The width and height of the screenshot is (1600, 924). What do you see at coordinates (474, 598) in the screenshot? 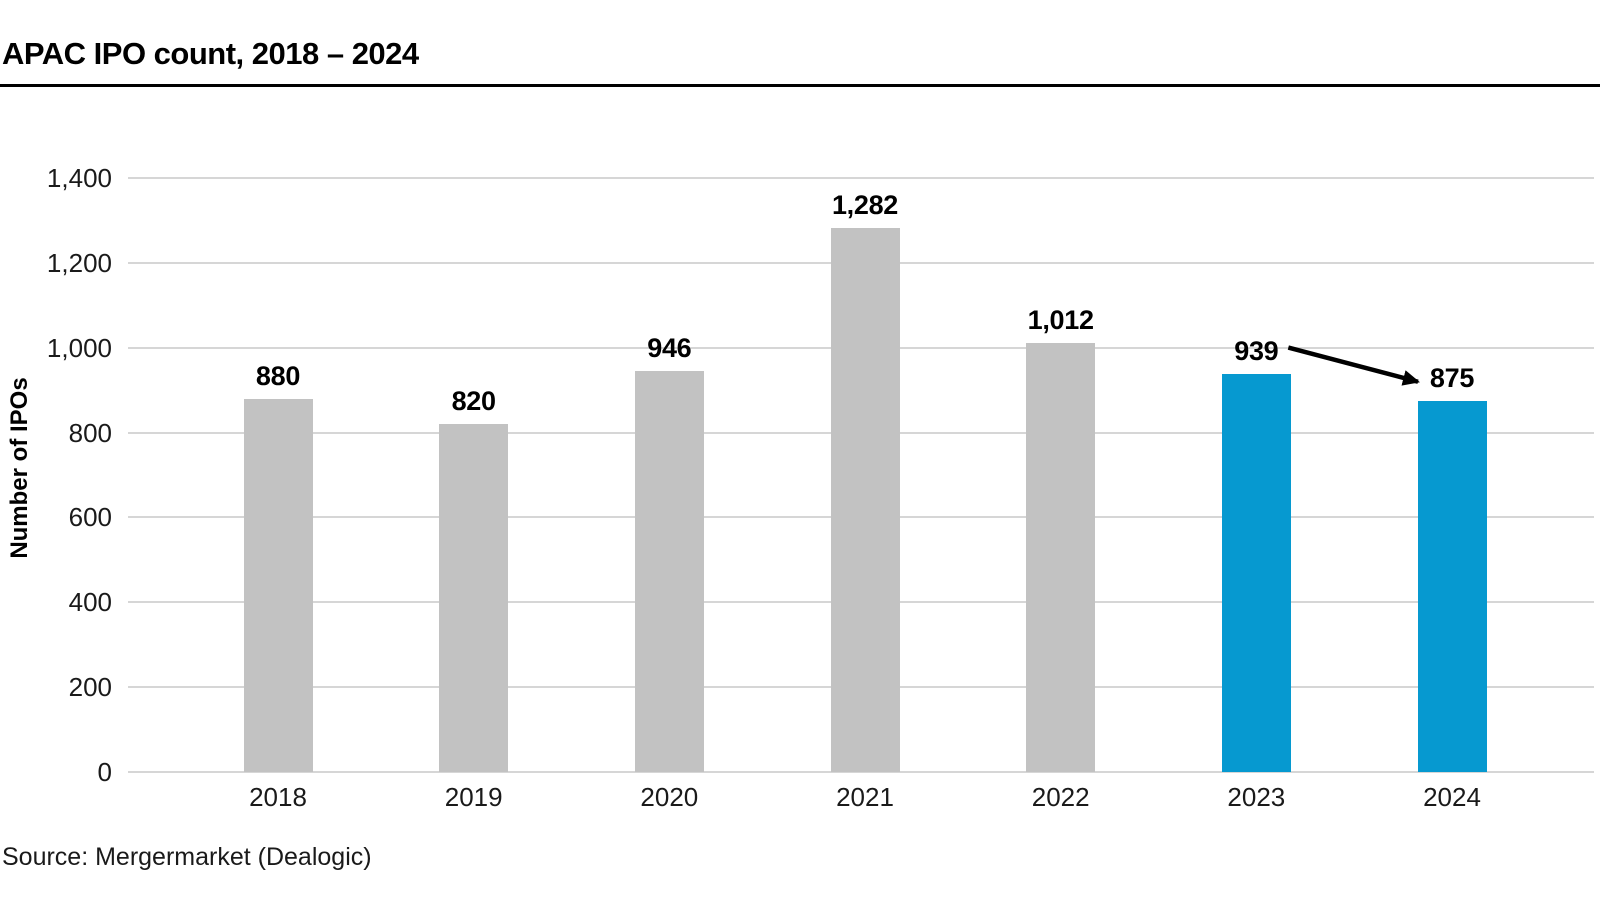
I see `bar-2019` at bounding box center [474, 598].